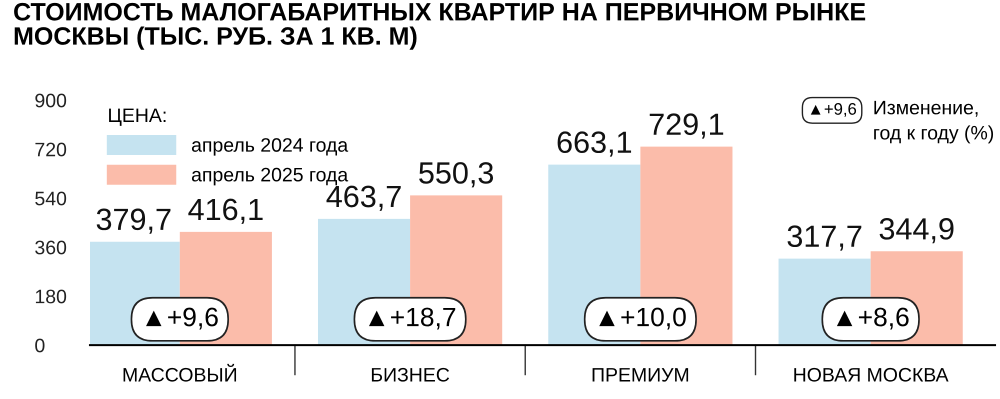  What do you see at coordinates (133, 221) in the screenshot?
I see `text: 379,7` at bounding box center [133, 221].